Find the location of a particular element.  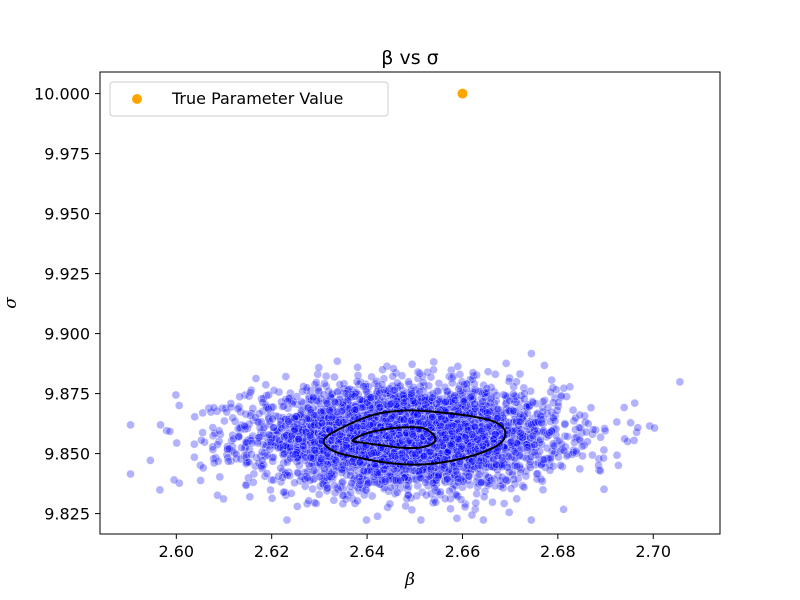

x-tick-label: 2.62 is located at coordinates (272, 551).